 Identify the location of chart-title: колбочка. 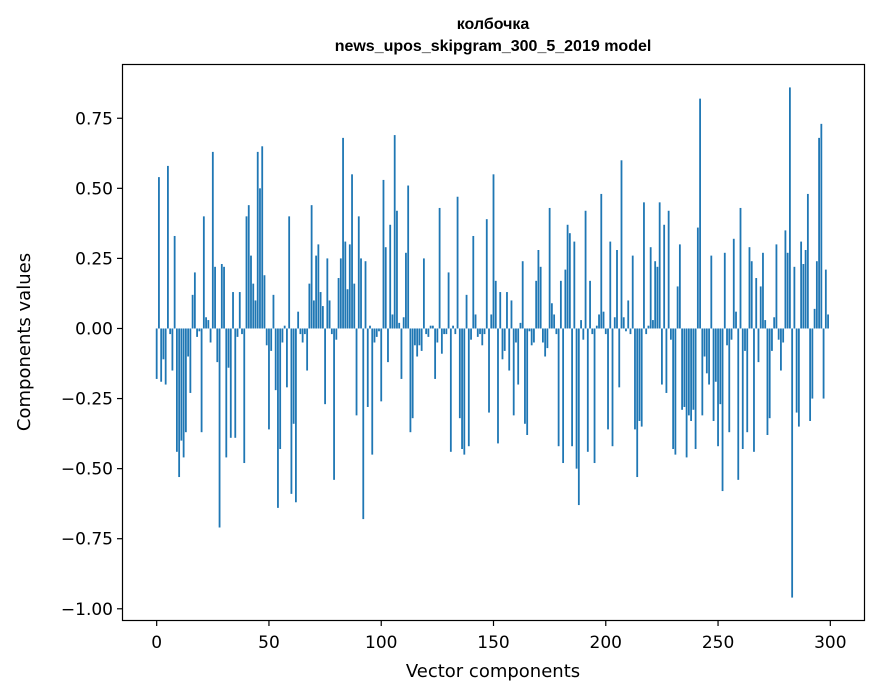
(493, 24).